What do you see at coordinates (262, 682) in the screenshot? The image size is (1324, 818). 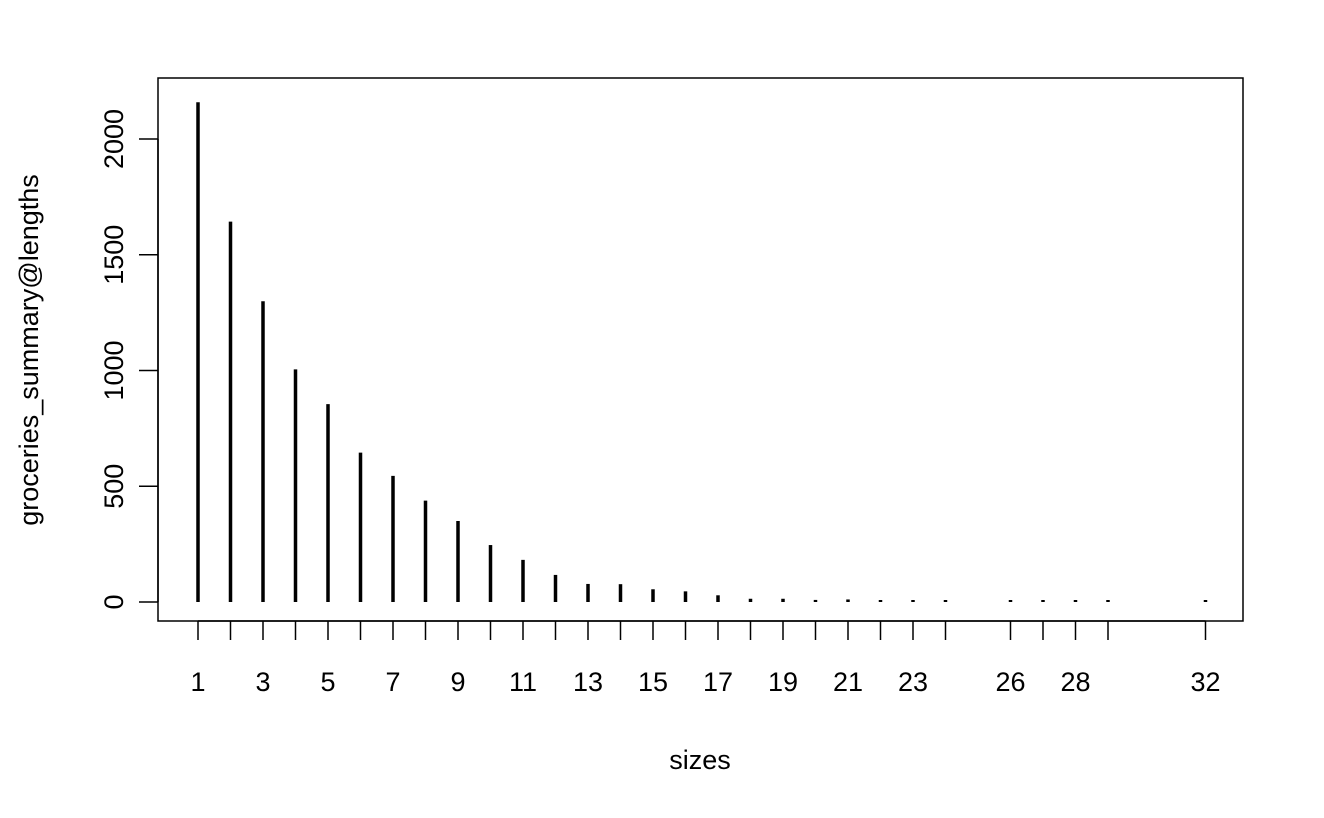 I see `x-tick-label: 3` at bounding box center [262, 682].